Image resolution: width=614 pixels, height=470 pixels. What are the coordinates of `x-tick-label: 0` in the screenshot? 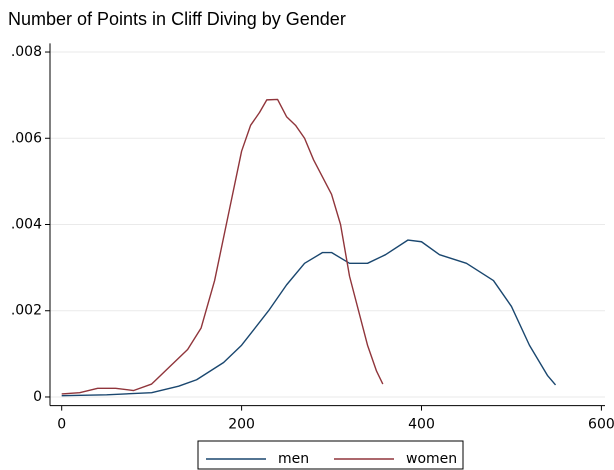 It's located at (61, 425).